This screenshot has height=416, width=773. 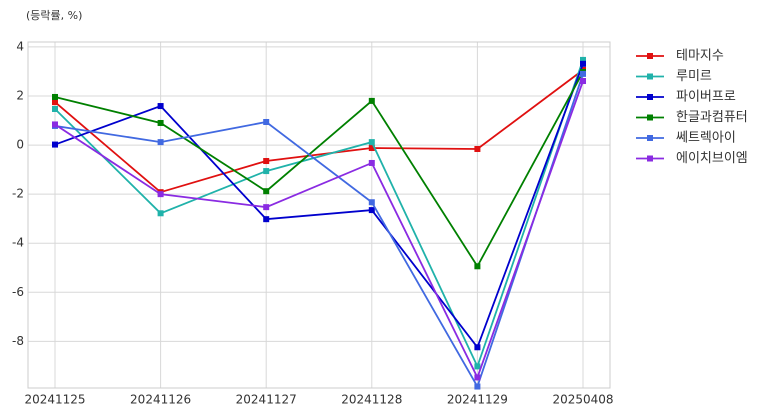 I want to click on legend-label: 루미르, so click(x=694, y=76).